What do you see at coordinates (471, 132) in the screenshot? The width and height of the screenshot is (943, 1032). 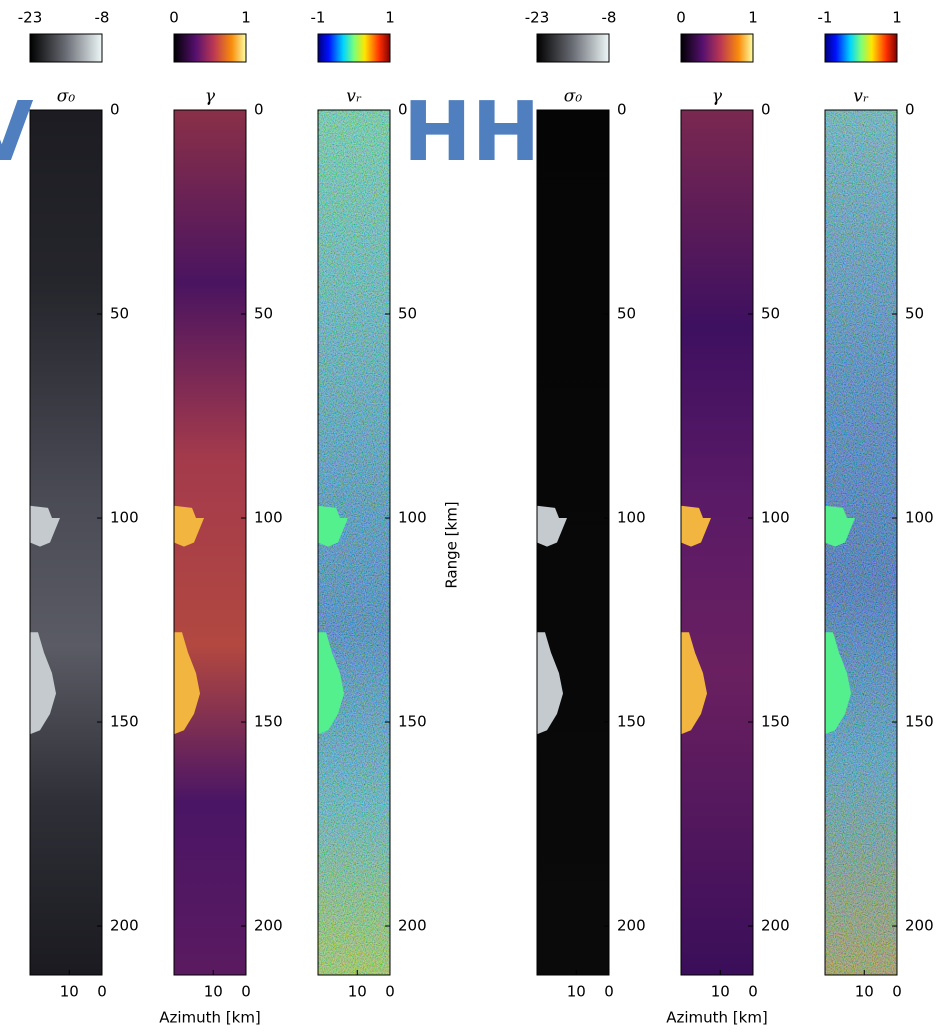 I see `group-label: HH` at bounding box center [471, 132].